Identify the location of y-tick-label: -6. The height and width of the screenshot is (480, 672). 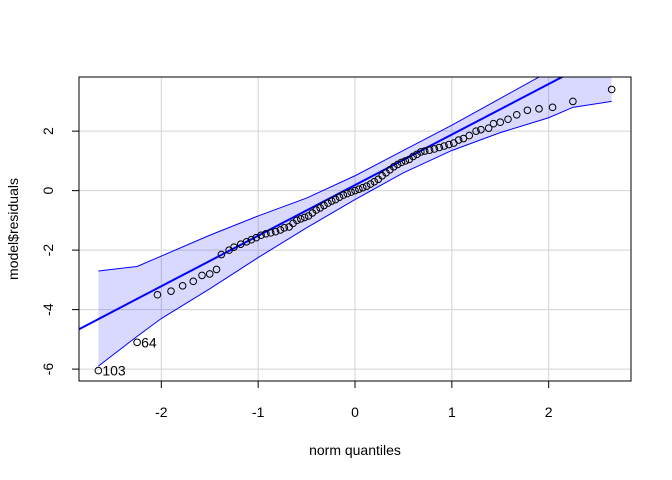
(48, 369).